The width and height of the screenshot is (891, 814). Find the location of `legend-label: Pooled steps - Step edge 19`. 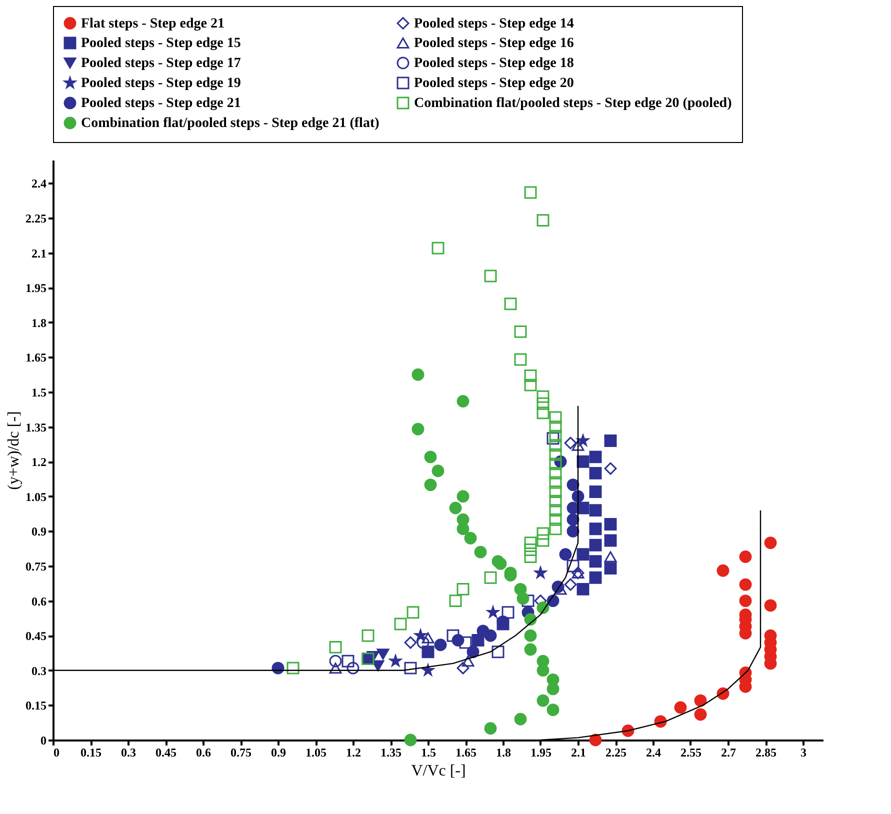

legend-label: Pooled steps - Step edge 19 is located at coordinates (161, 83).